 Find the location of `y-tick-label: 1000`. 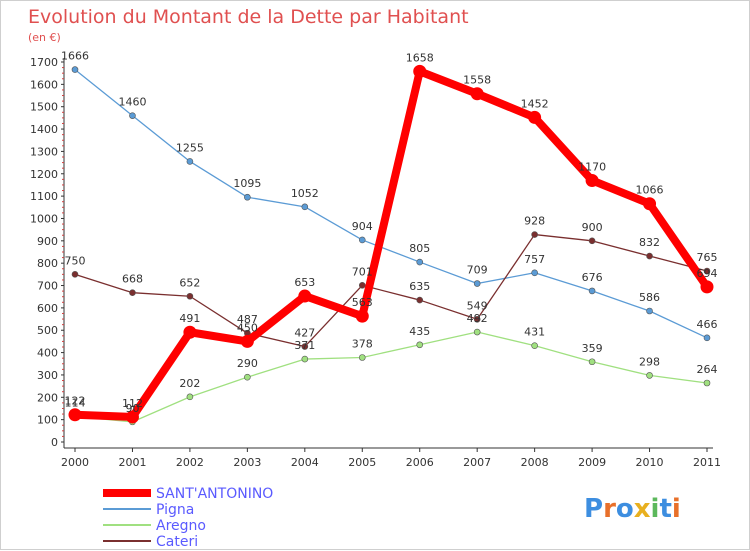

y-tick-label: 1000 is located at coordinates (44, 218).